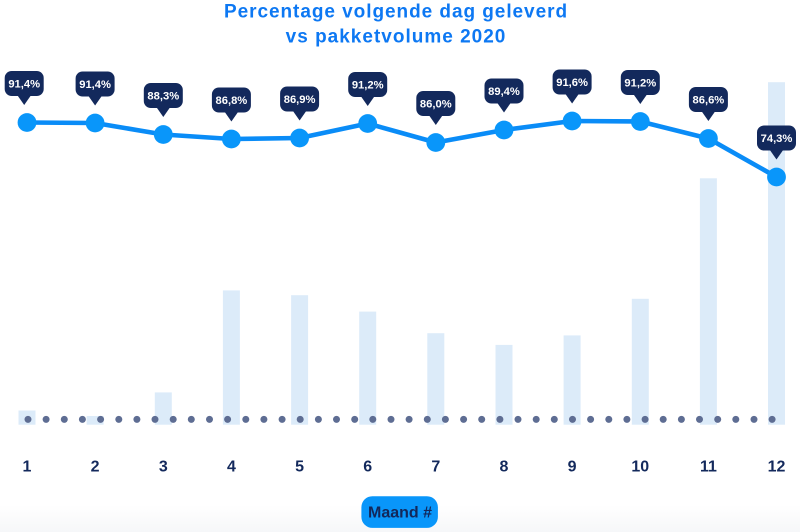  What do you see at coordinates (572, 467) in the screenshot?
I see `svg-text: 9` at bounding box center [572, 467].